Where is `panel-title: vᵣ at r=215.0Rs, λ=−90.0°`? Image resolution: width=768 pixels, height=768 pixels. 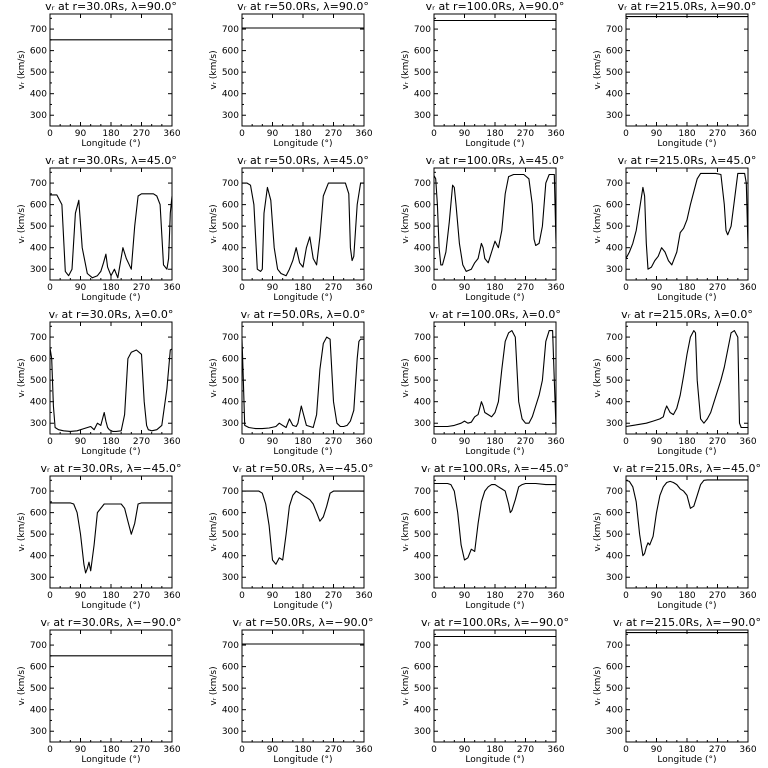 panel-title: vᵣ at r=215.0Rs, λ=−90.0° is located at coordinates (687, 622).